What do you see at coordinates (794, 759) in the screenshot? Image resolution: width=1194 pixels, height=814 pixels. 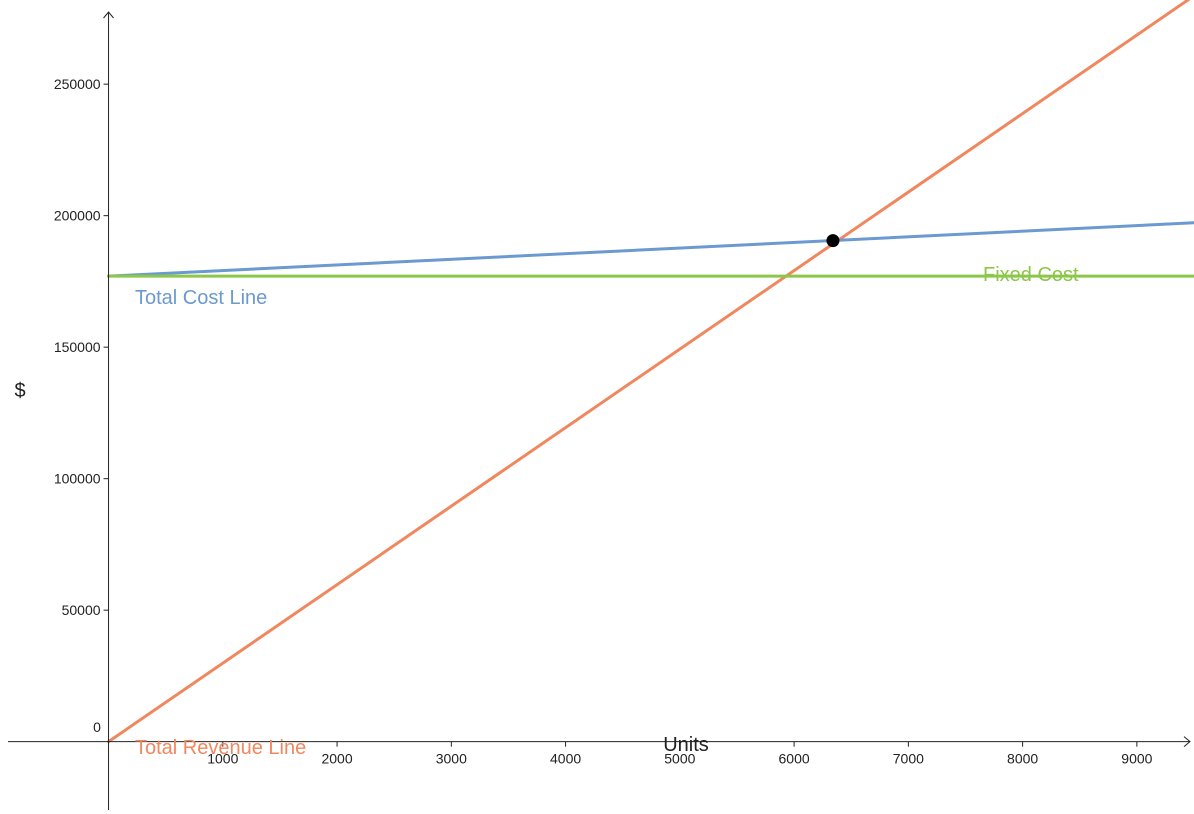 I see `x-tick-label: 6000` at bounding box center [794, 759].